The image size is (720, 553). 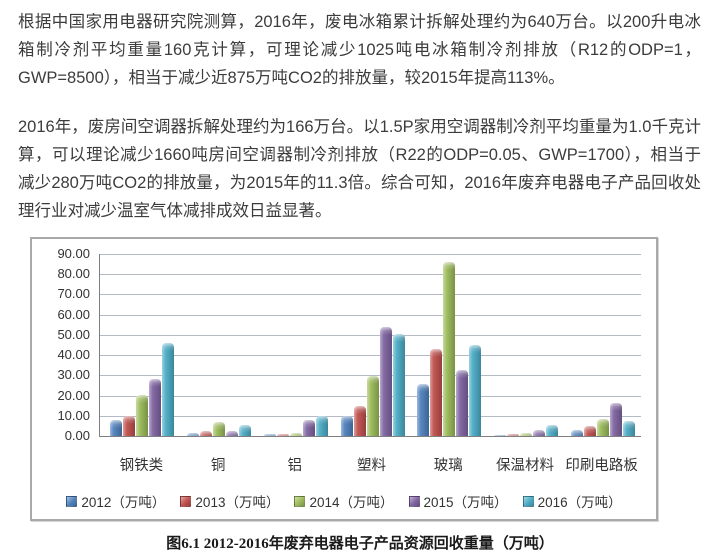 I want to click on legend-label: 2016（万吨）, so click(x=579, y=502).